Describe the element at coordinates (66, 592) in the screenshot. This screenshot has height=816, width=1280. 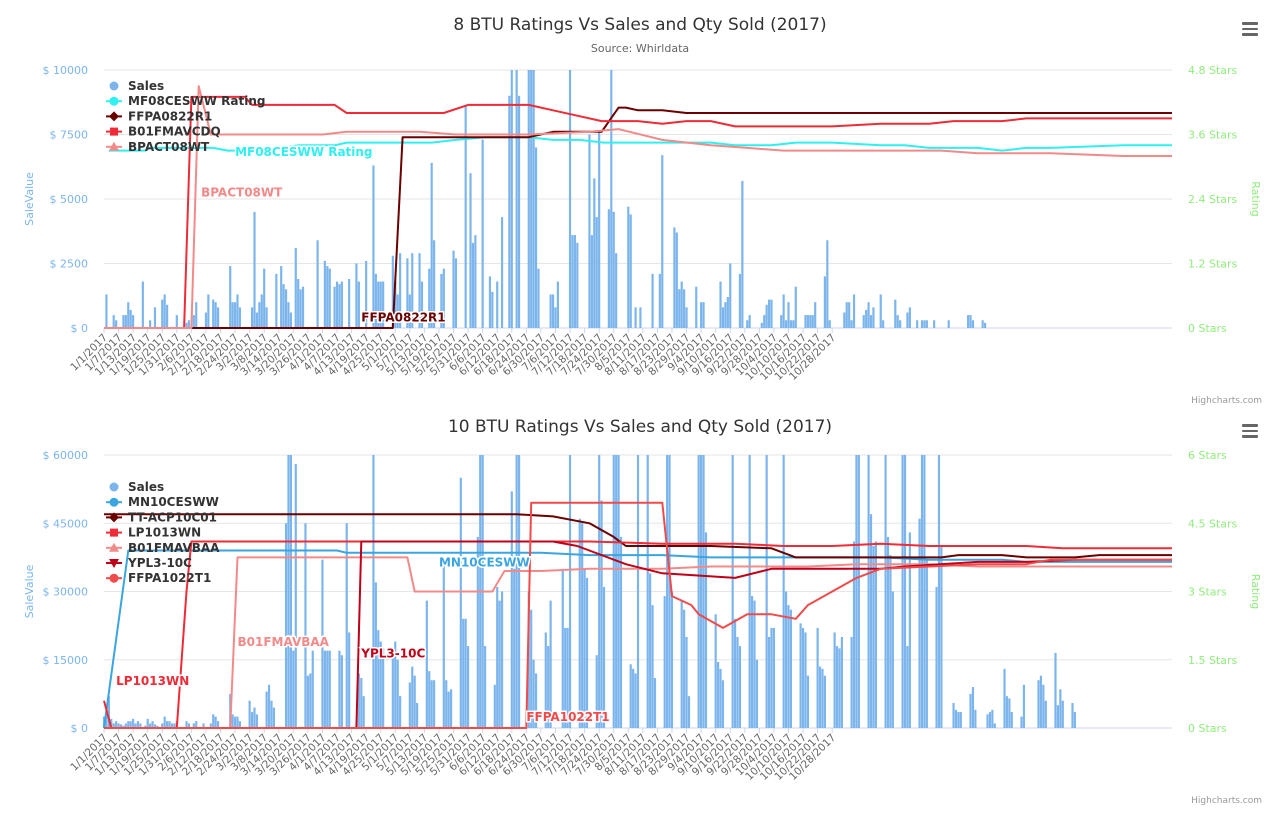
I see `y-left-tick-label: $ 30000` at that location.